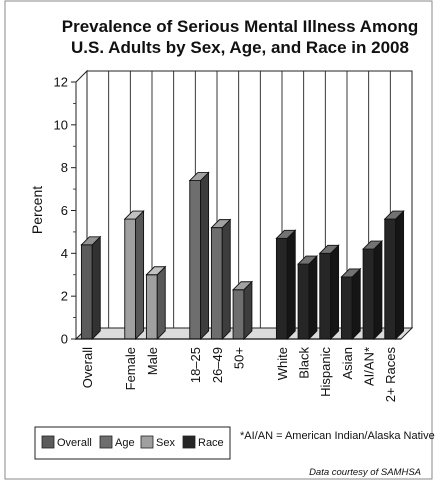 This screenshot has width=437, height=484. What do you see at coordinates (130, 368) in the screenshot?
I see `category-label: Female` at bounding box center [130, 368].